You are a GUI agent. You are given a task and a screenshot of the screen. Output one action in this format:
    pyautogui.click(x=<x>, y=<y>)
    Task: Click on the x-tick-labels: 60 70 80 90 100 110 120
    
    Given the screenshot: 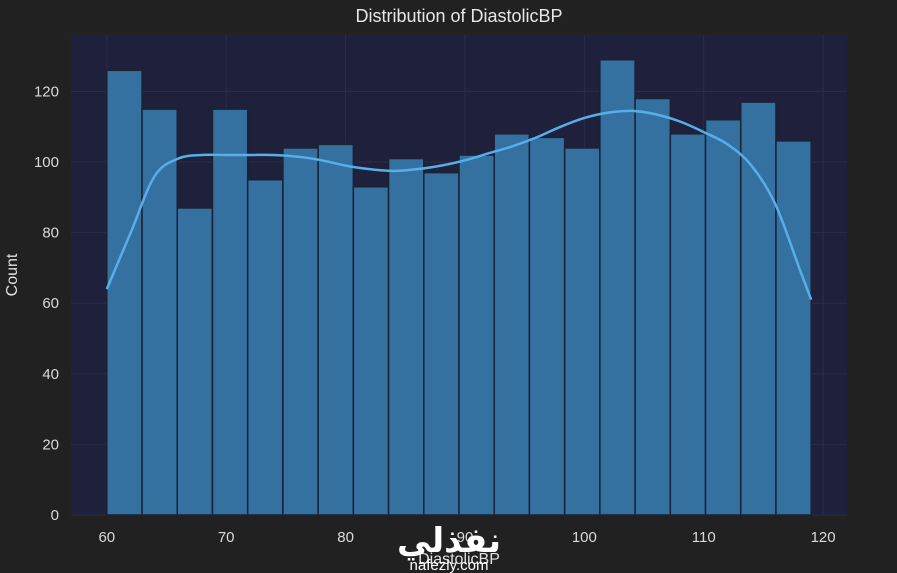 What is the action you would take?
    pyautogui.click(x=466, y=537)
    